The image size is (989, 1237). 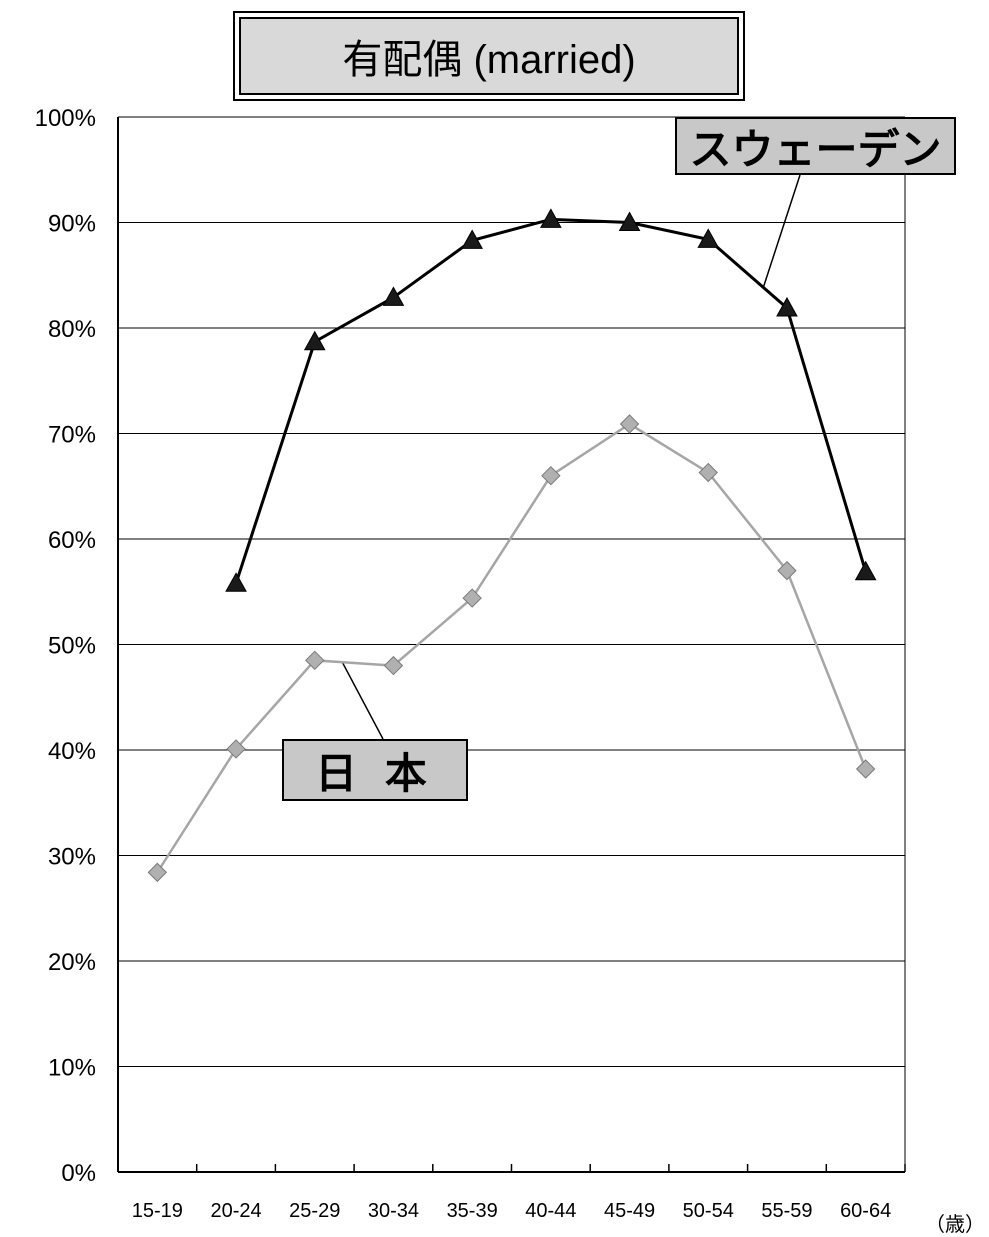 What do you see at coordinates (72, 540) in the screenshot?
I see `y-tick-label: 60%` at bounding box center [72, 540].